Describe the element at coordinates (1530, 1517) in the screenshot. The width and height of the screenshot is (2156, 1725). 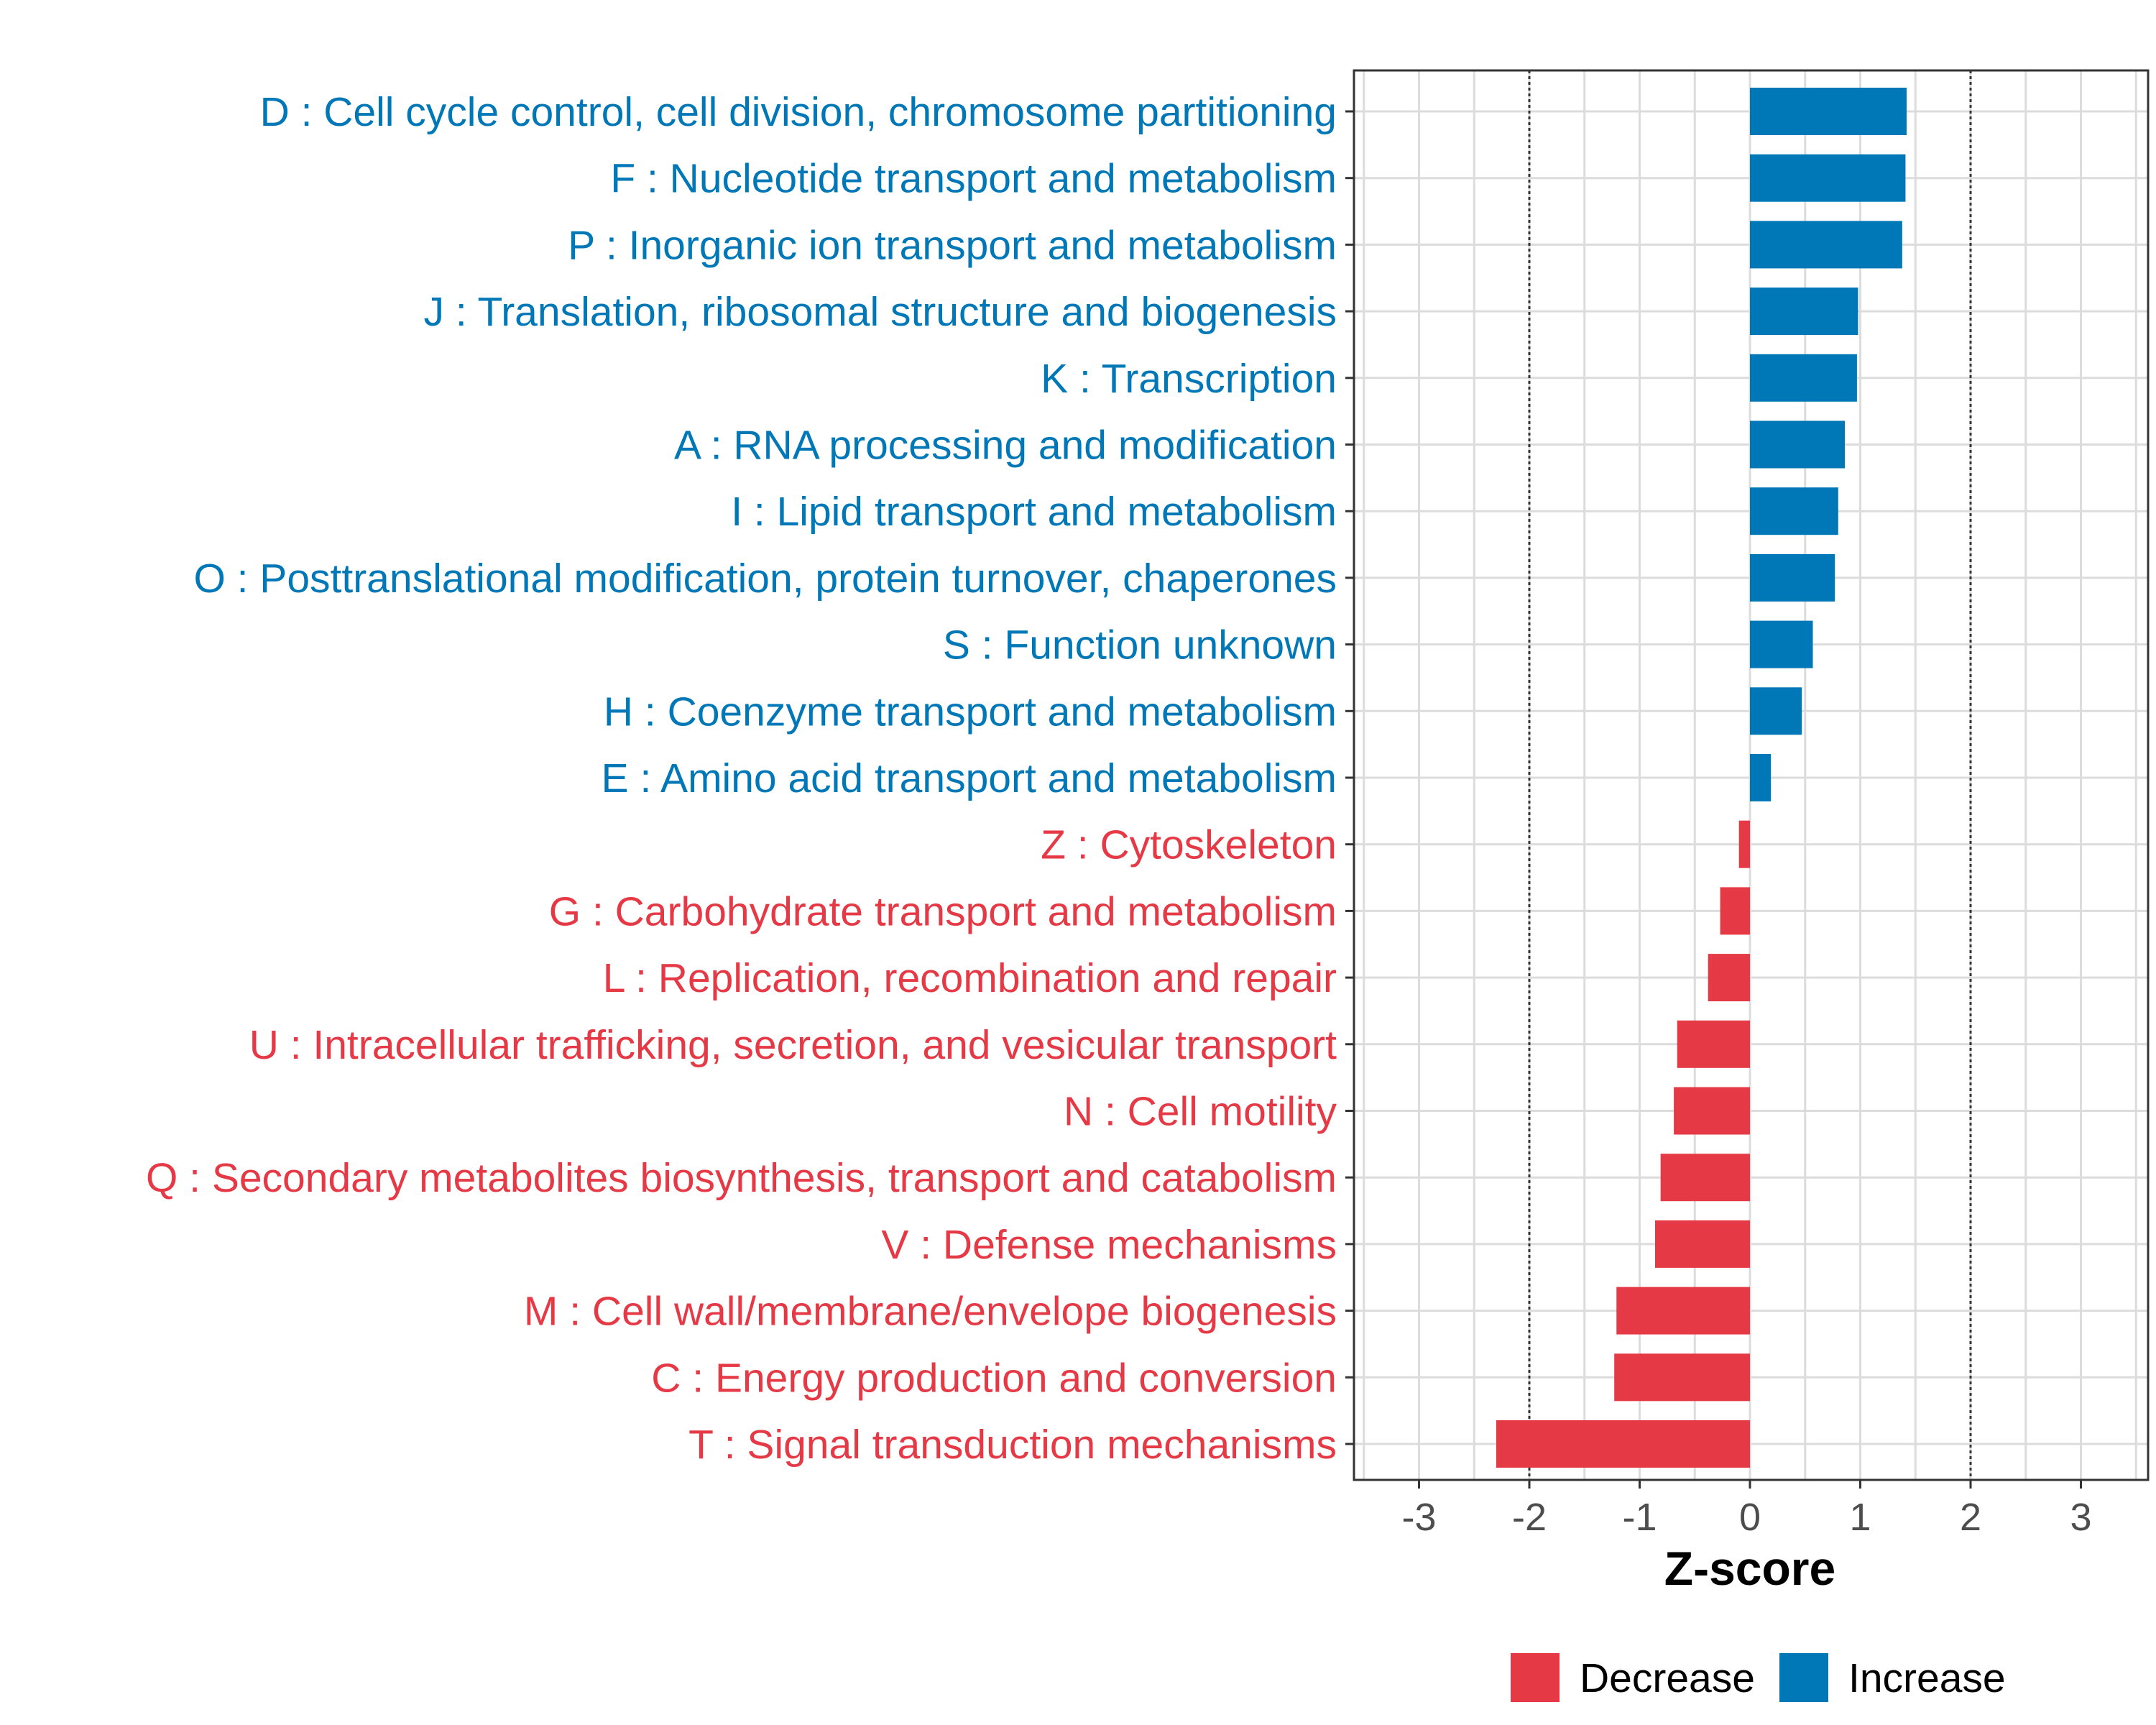
I see `x-tick-label: -2` at that location.